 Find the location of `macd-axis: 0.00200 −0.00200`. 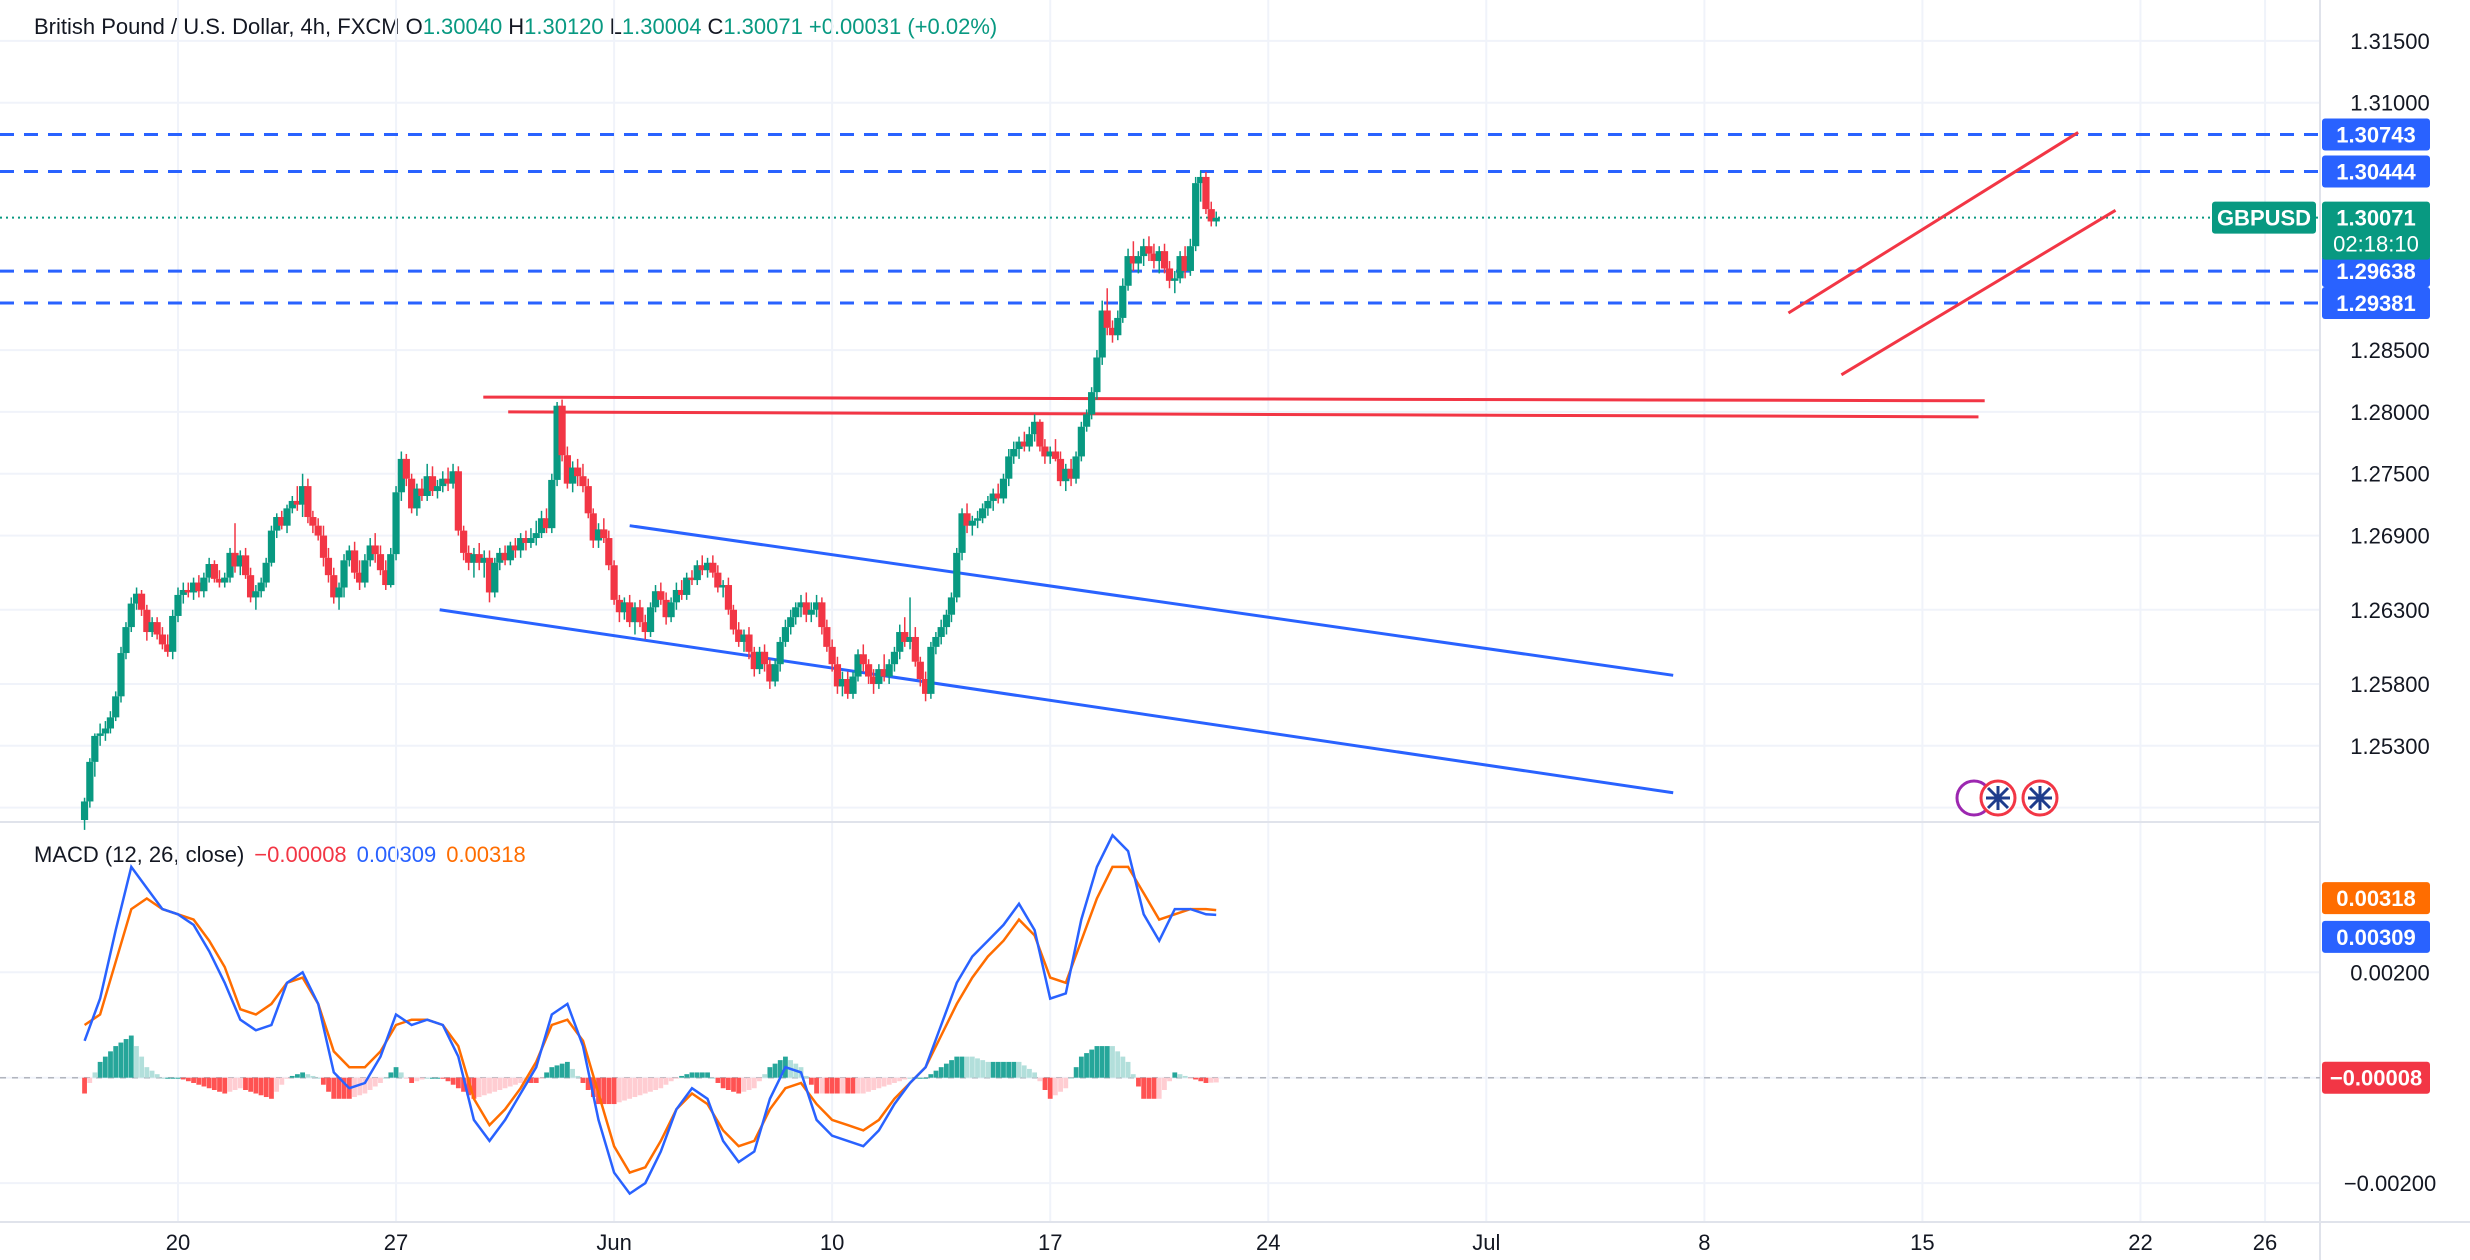

macd-axis: 0.00200 −0.00200 is located at coordinates (2390, 1078).